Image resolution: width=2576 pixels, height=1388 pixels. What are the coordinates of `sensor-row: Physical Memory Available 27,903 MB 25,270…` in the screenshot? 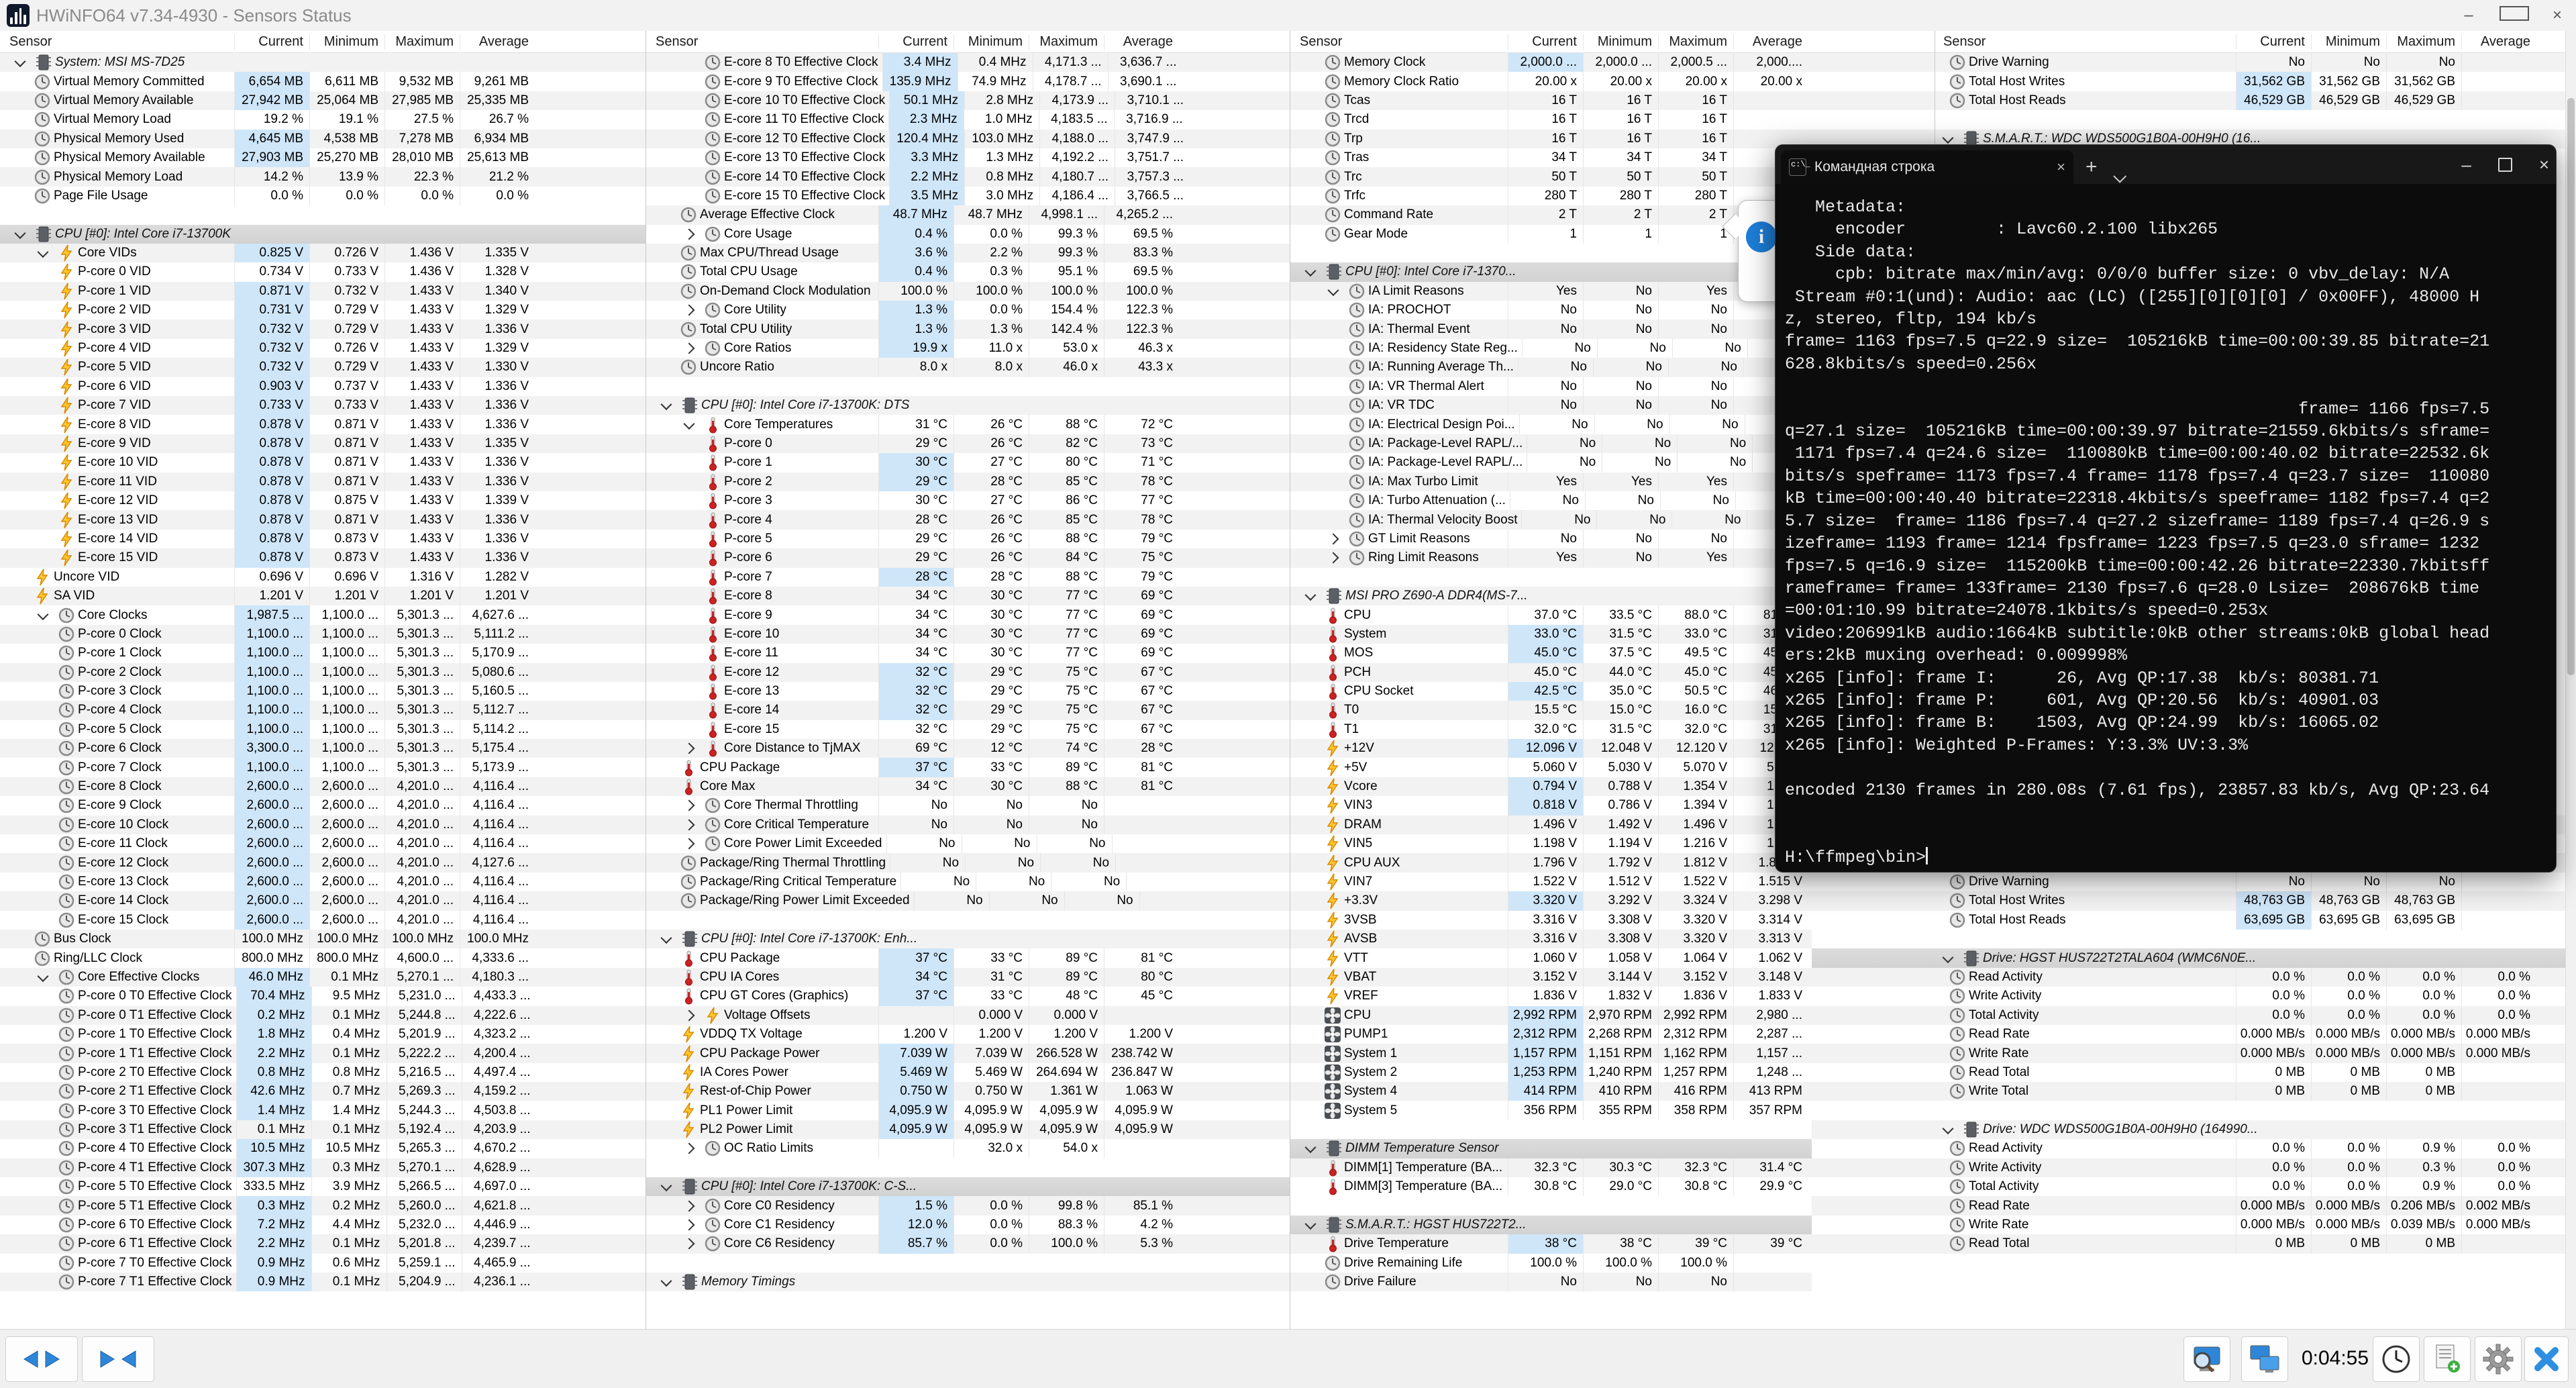 It's located at (323, 158).